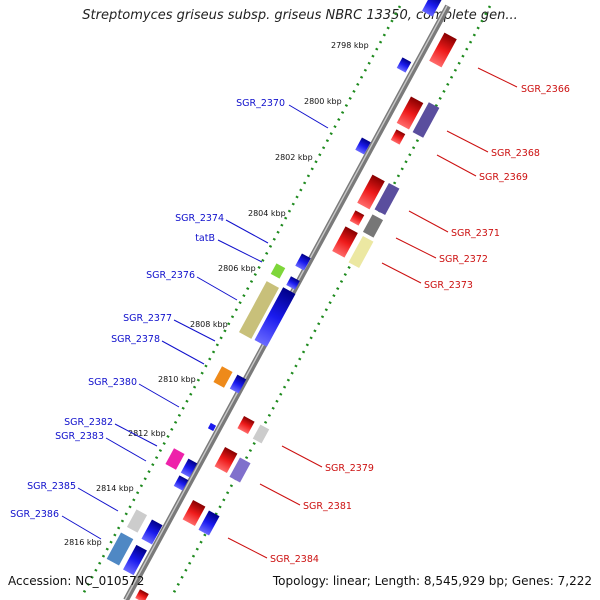 This screenshot has height=600, width=600. What do you see at coordinates (475, 233) in the screenshot?
I see `gene-label: SGR_2371` at bounding box center [475, 233].